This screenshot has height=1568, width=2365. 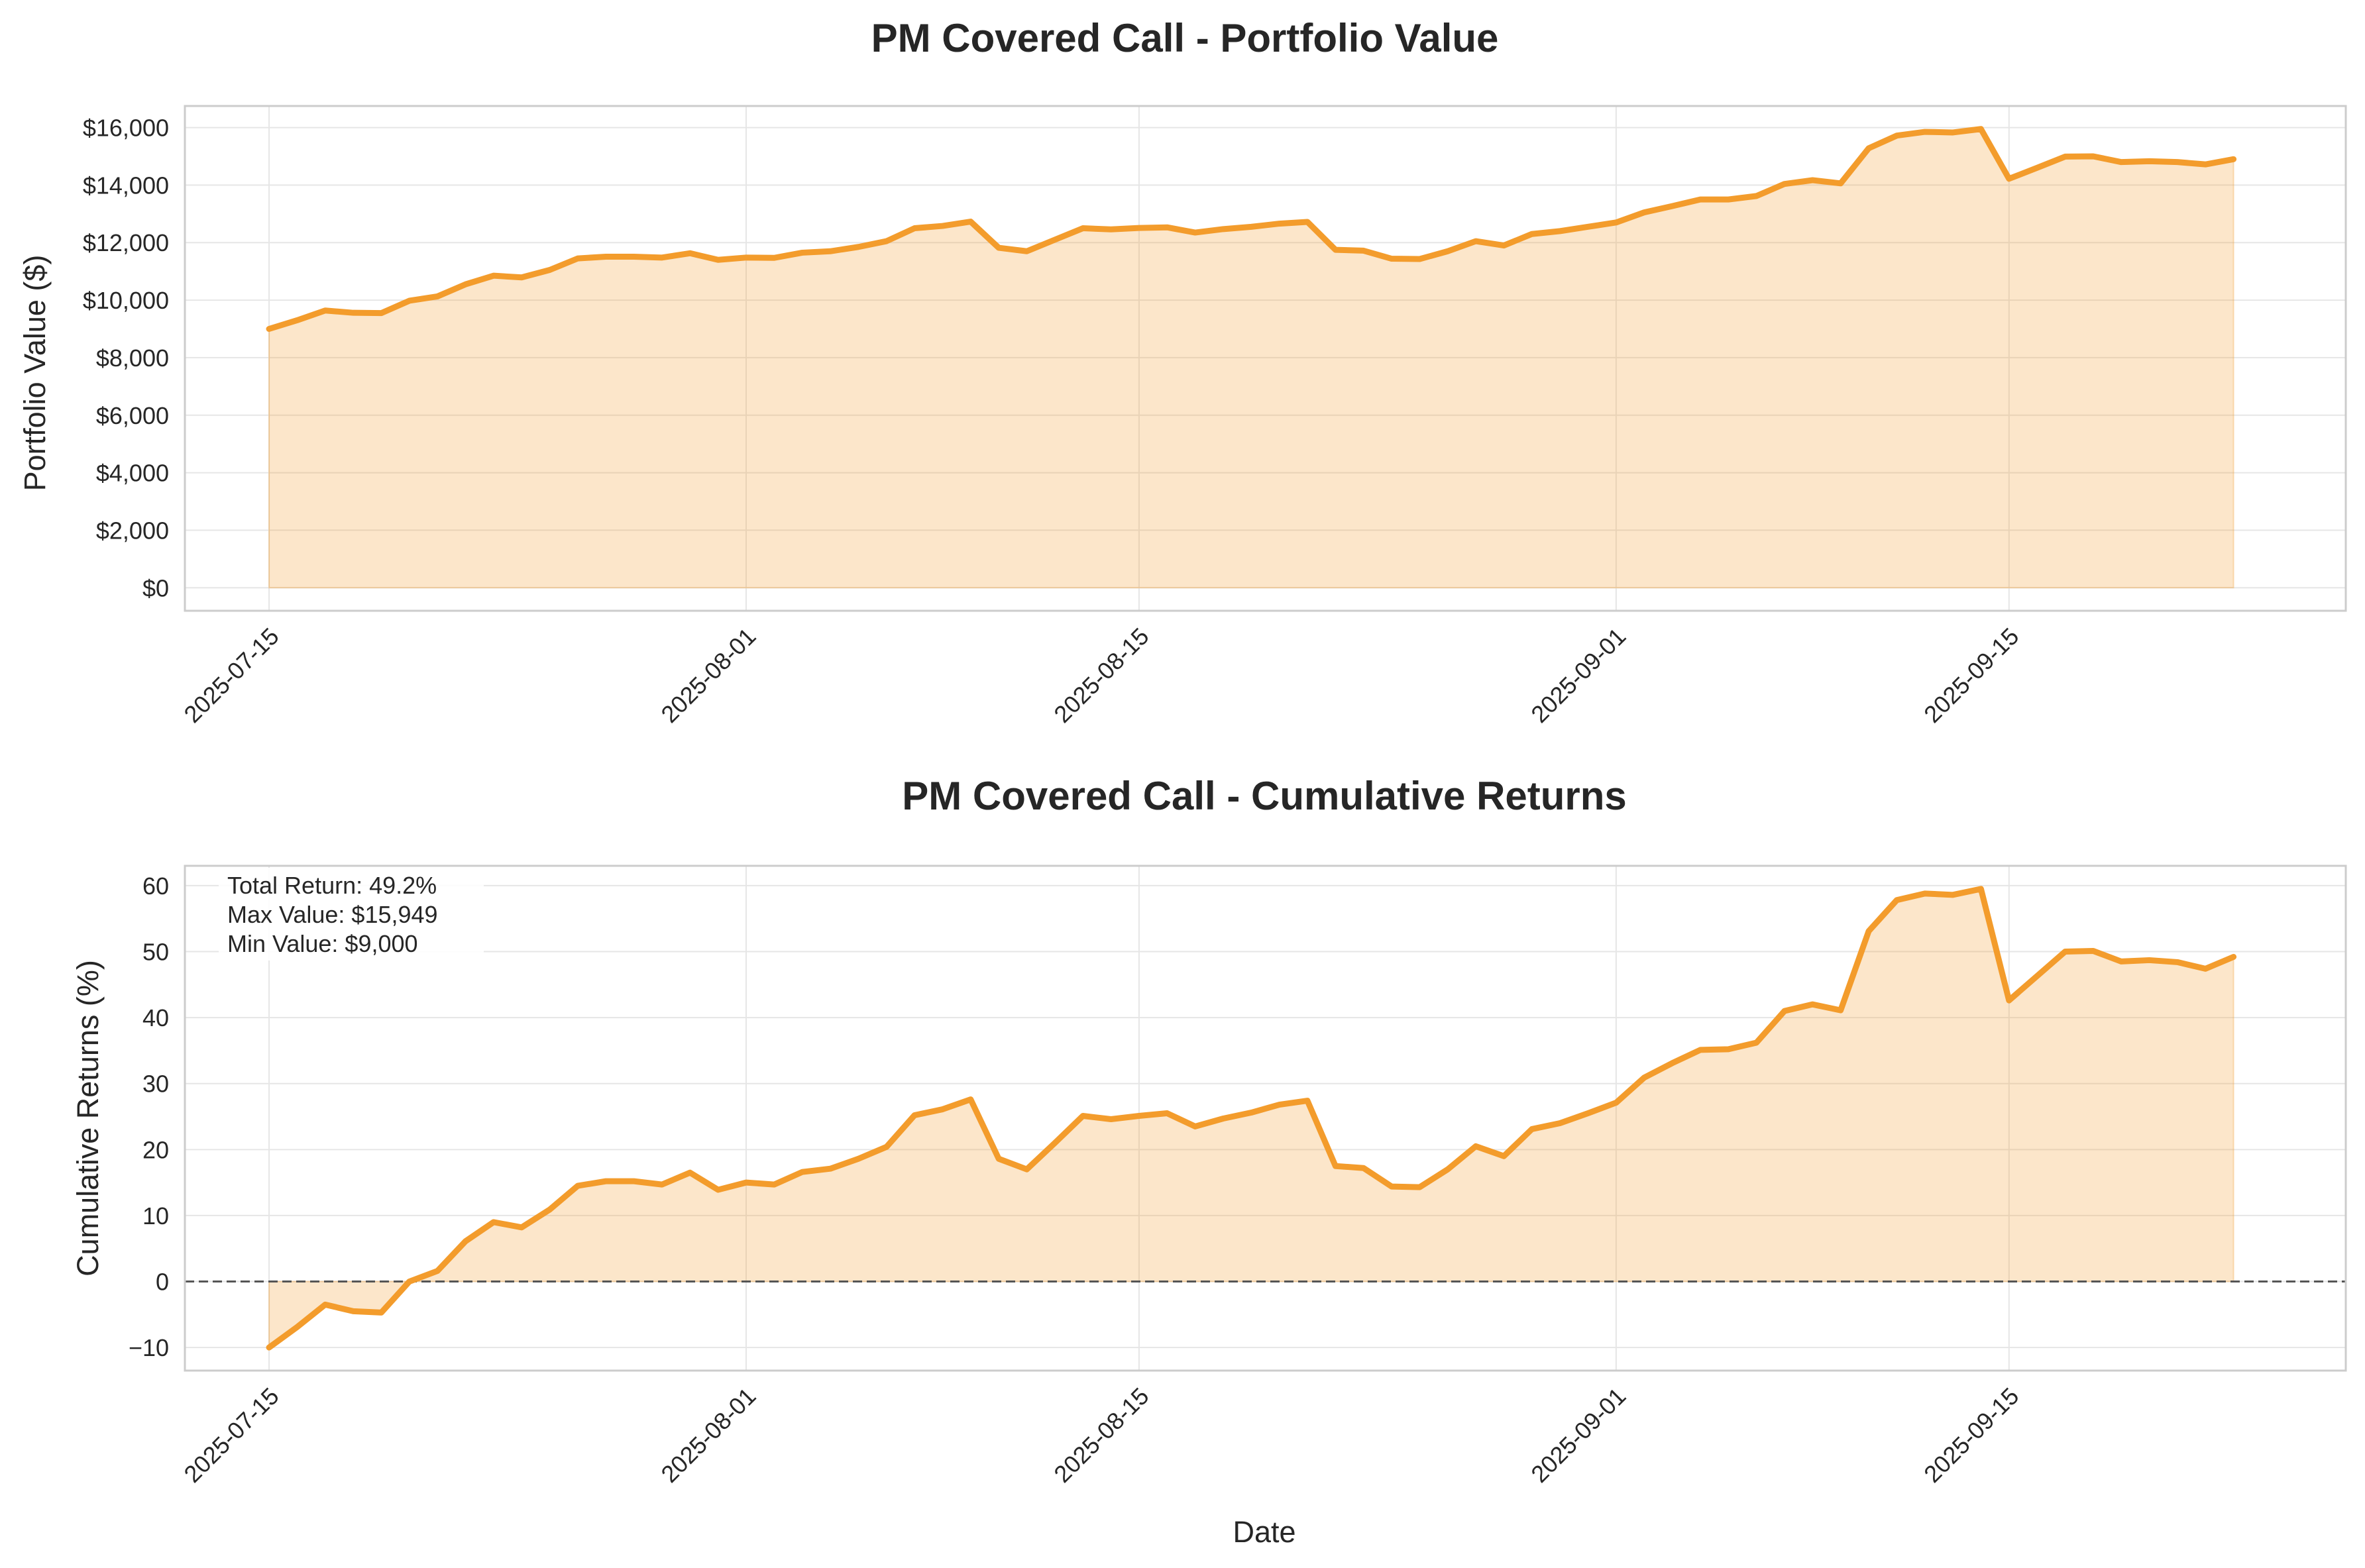 I want to click on y-tick-label: $10,000, so click(x=126, y=300).